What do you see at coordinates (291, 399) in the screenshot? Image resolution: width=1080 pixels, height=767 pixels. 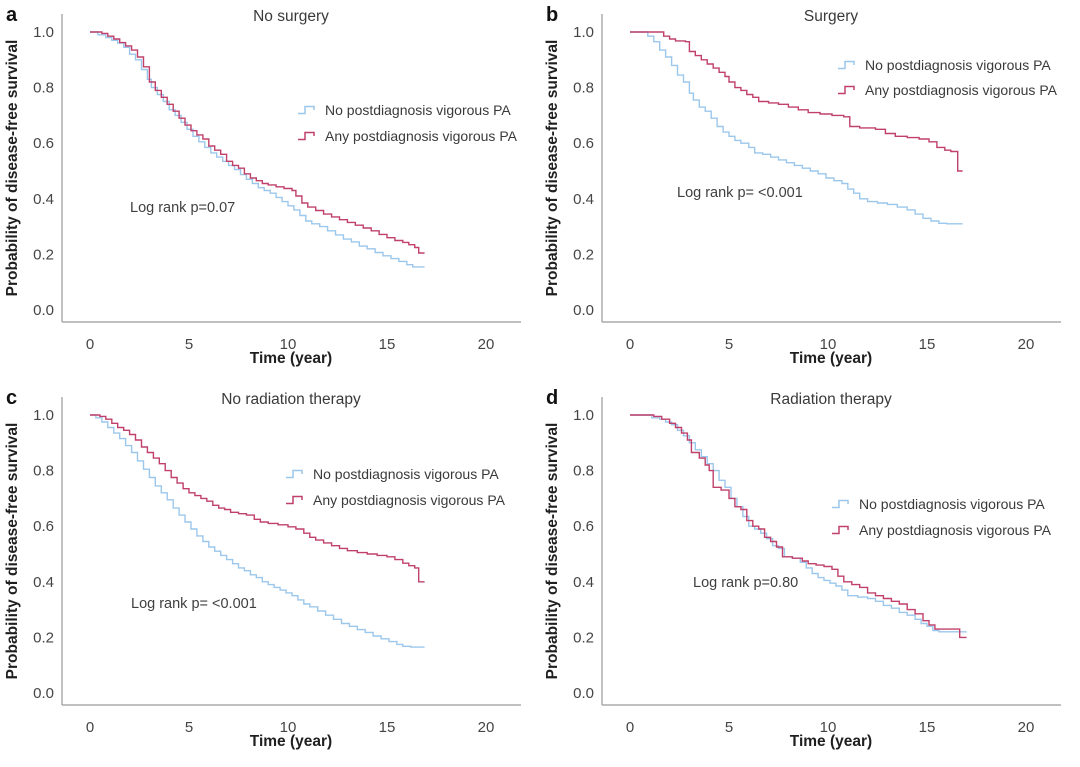 I see `panel-title: No radiation therapy` at bounding box center [291, 399].